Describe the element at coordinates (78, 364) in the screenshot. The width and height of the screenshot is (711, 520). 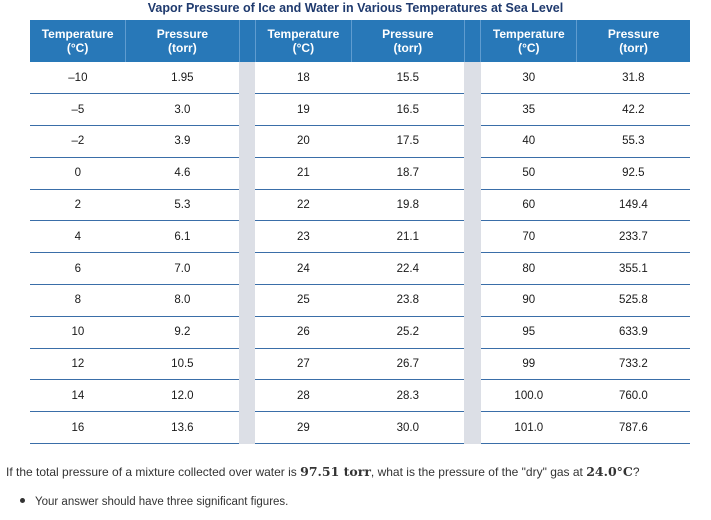
I see `temperature-cell: 12` at that location.